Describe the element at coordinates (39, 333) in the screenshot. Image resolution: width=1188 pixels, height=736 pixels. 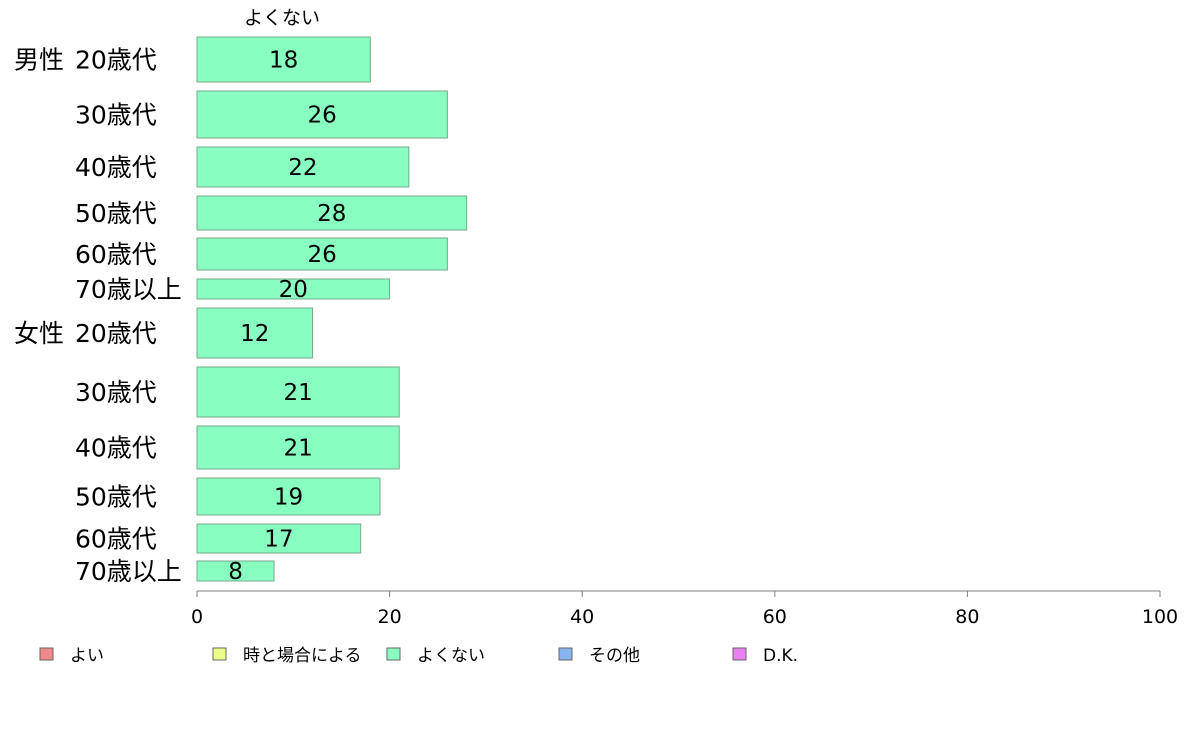
I see `group-label: 女性` at that location.